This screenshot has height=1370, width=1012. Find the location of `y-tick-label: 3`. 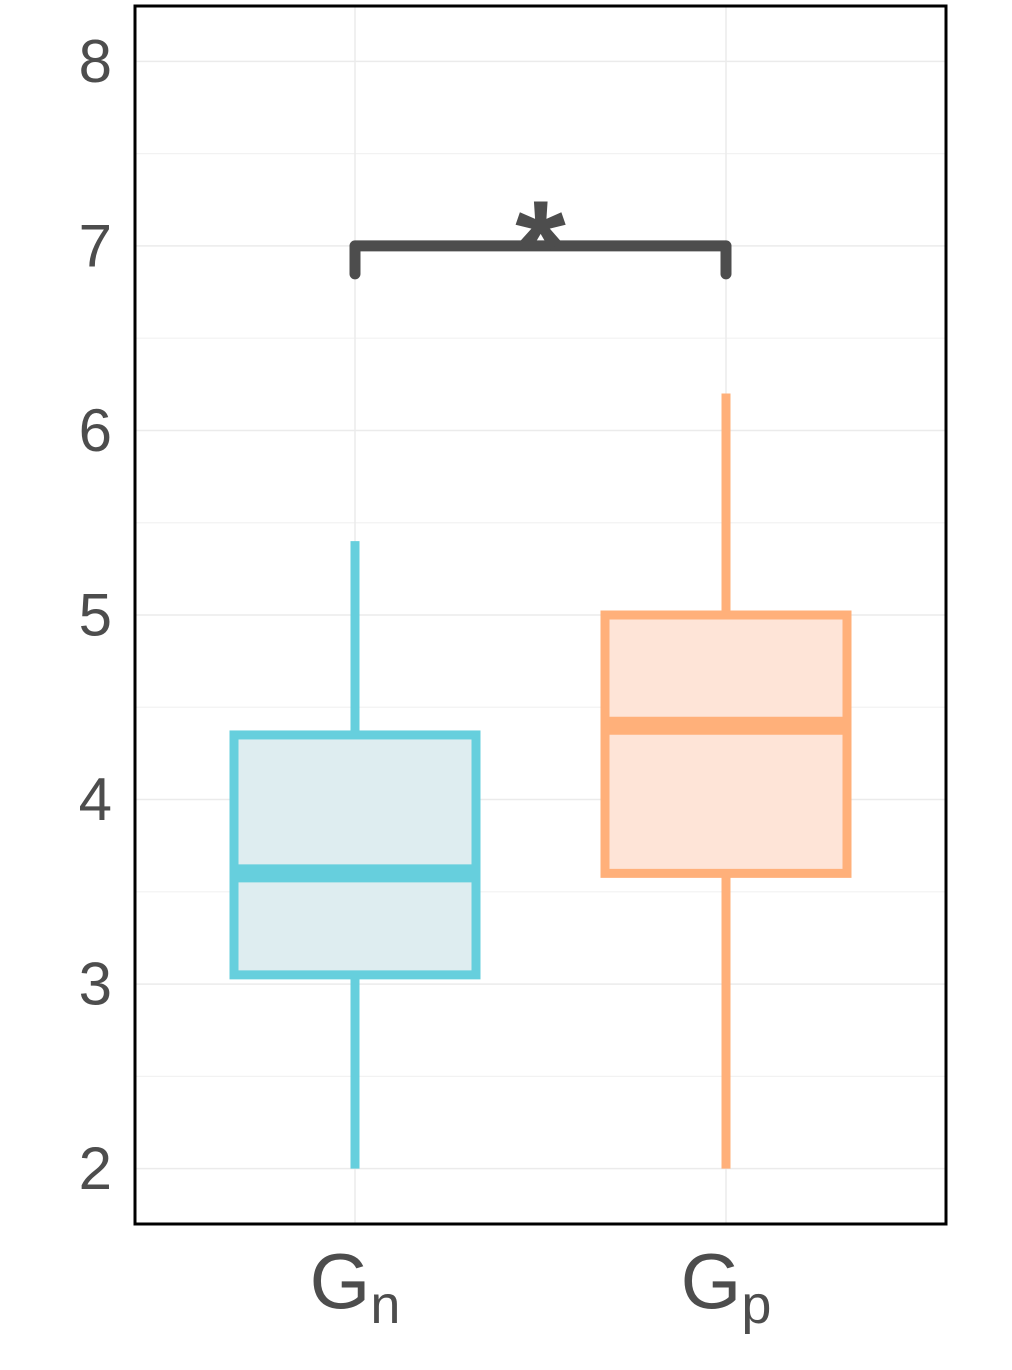

y-tick-label: 3 is located at coordinates (95, 984).